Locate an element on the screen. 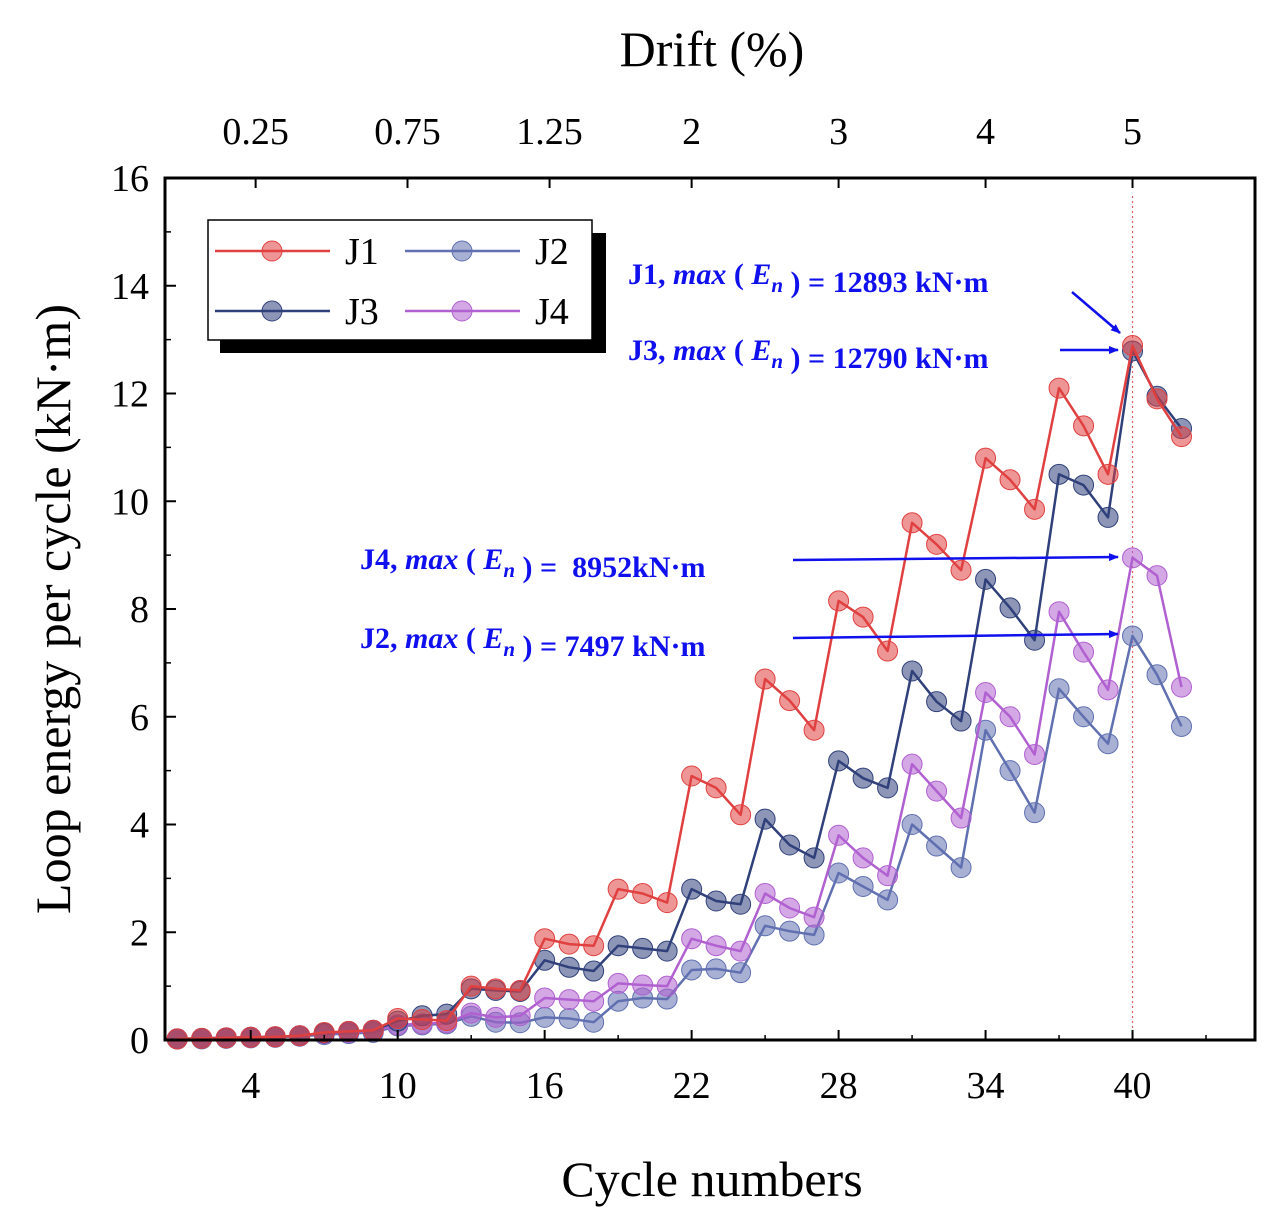  x-axis-title: Cycle numbers is located at coordinates (711, 1179).